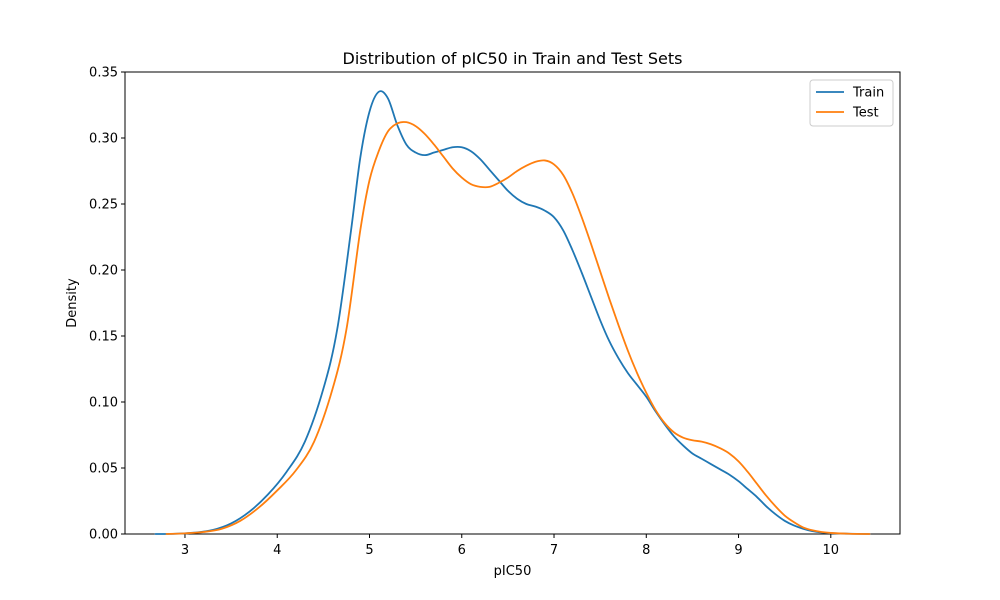  What do you see at coordinates (865, 113) in the screenshot?
I see `legend-label-test: Test` at bounding box center [865, 113].